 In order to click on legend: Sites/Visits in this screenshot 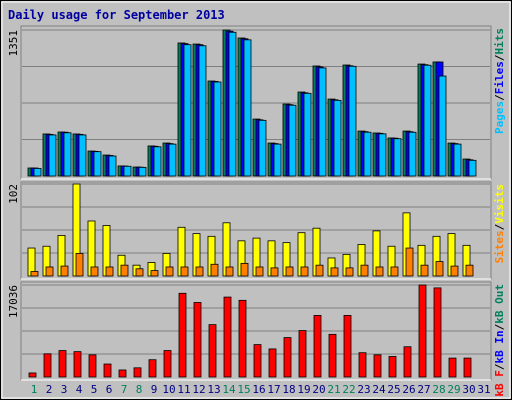, I will do `click(499, 224)`.